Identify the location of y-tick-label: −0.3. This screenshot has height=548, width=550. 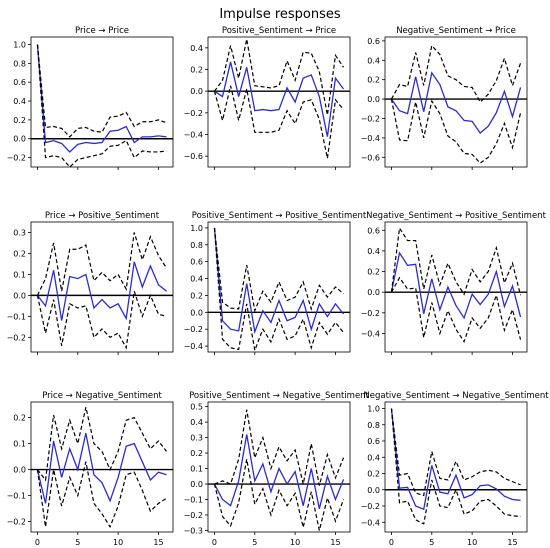
(193, 530).